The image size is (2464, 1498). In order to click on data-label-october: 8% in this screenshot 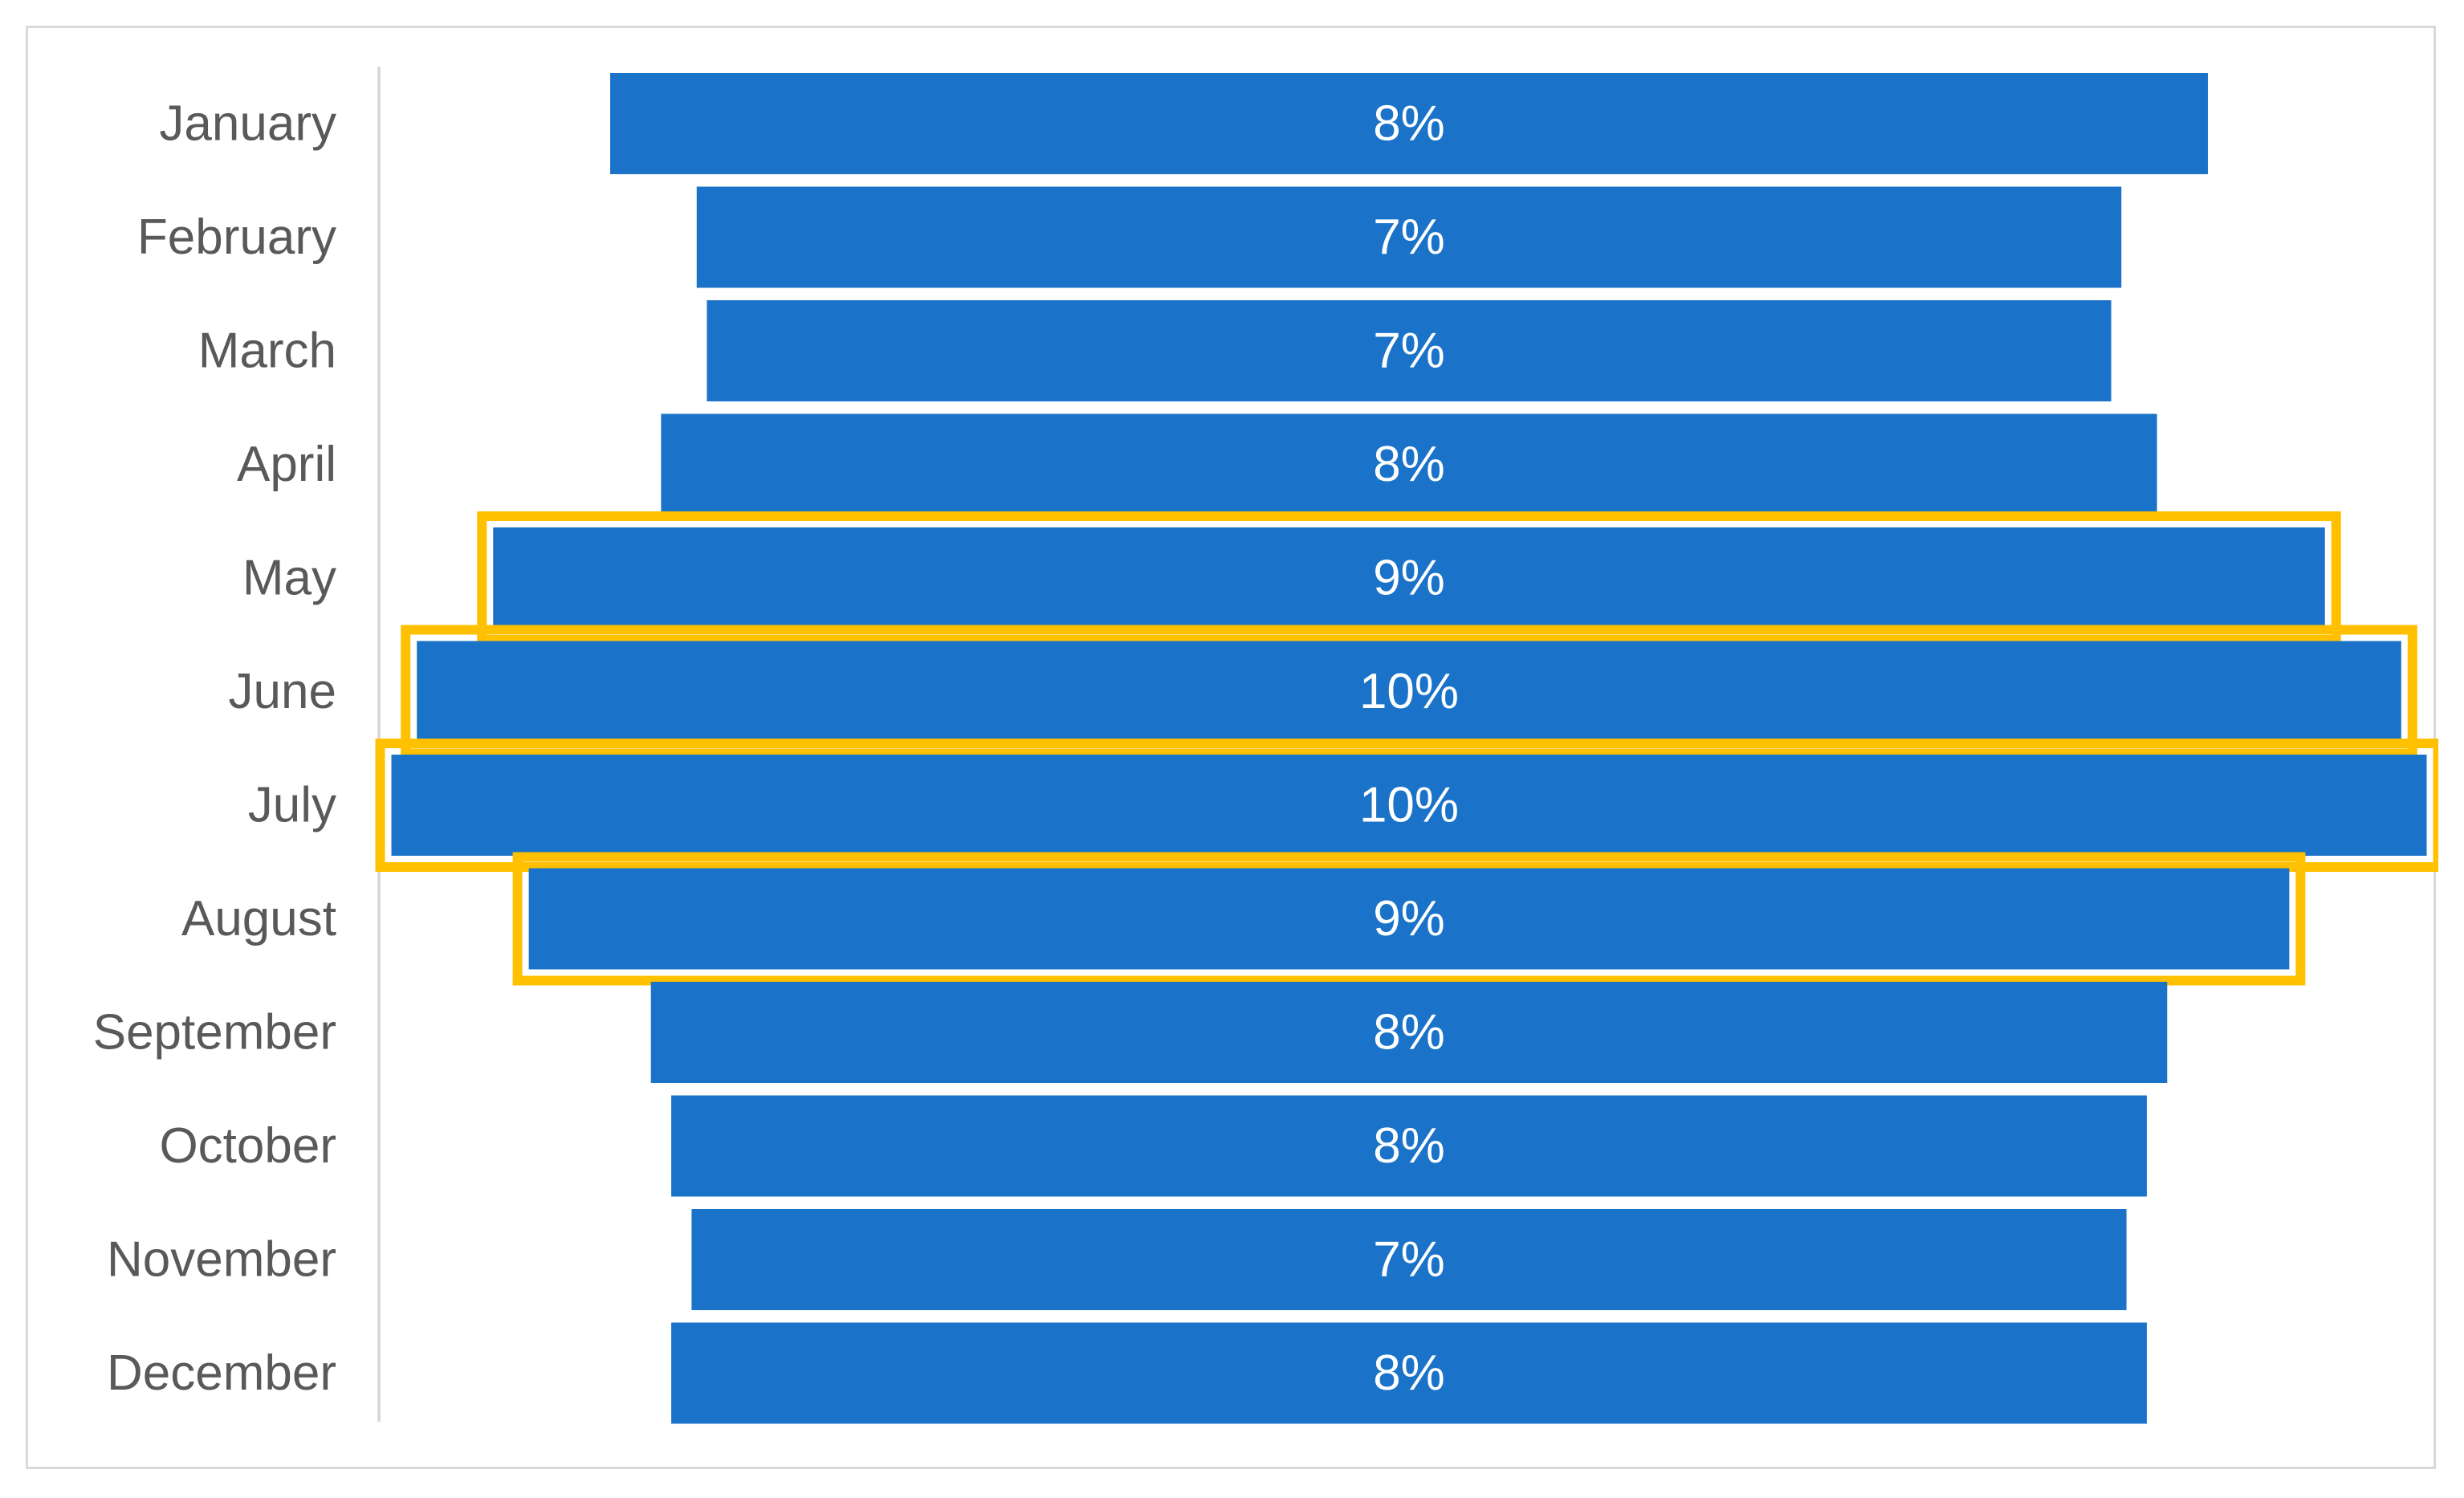, I will do `click(1409, 1146)`.